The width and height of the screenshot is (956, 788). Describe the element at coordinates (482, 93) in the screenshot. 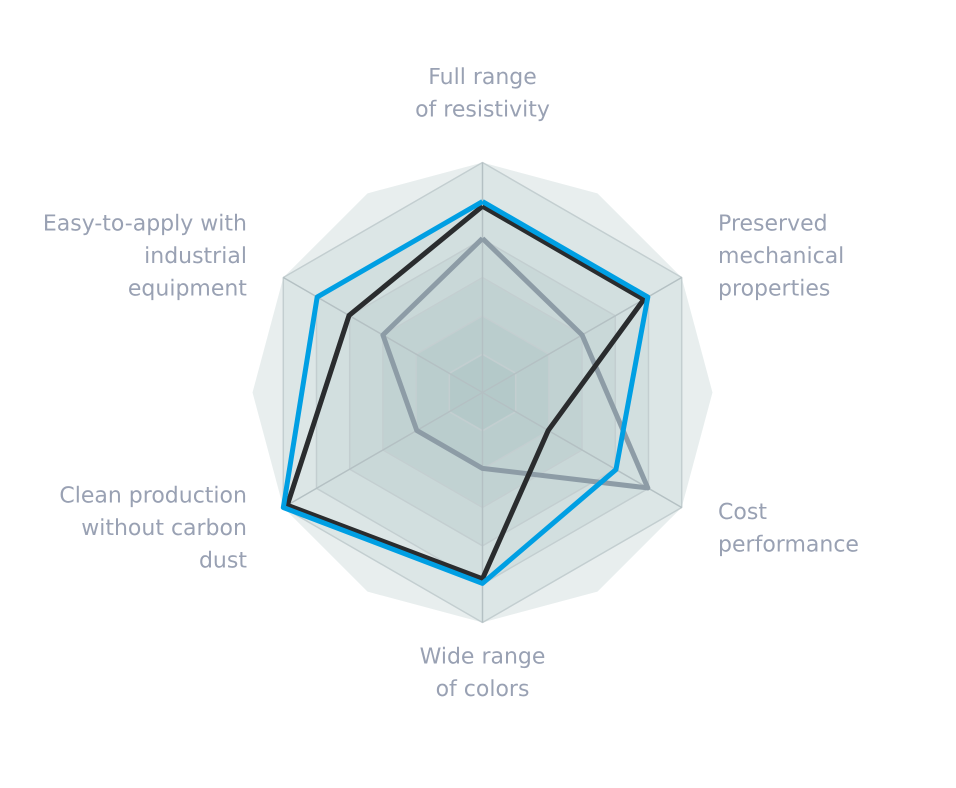

I see `spoke-label: Full range of resistivity` at that location.